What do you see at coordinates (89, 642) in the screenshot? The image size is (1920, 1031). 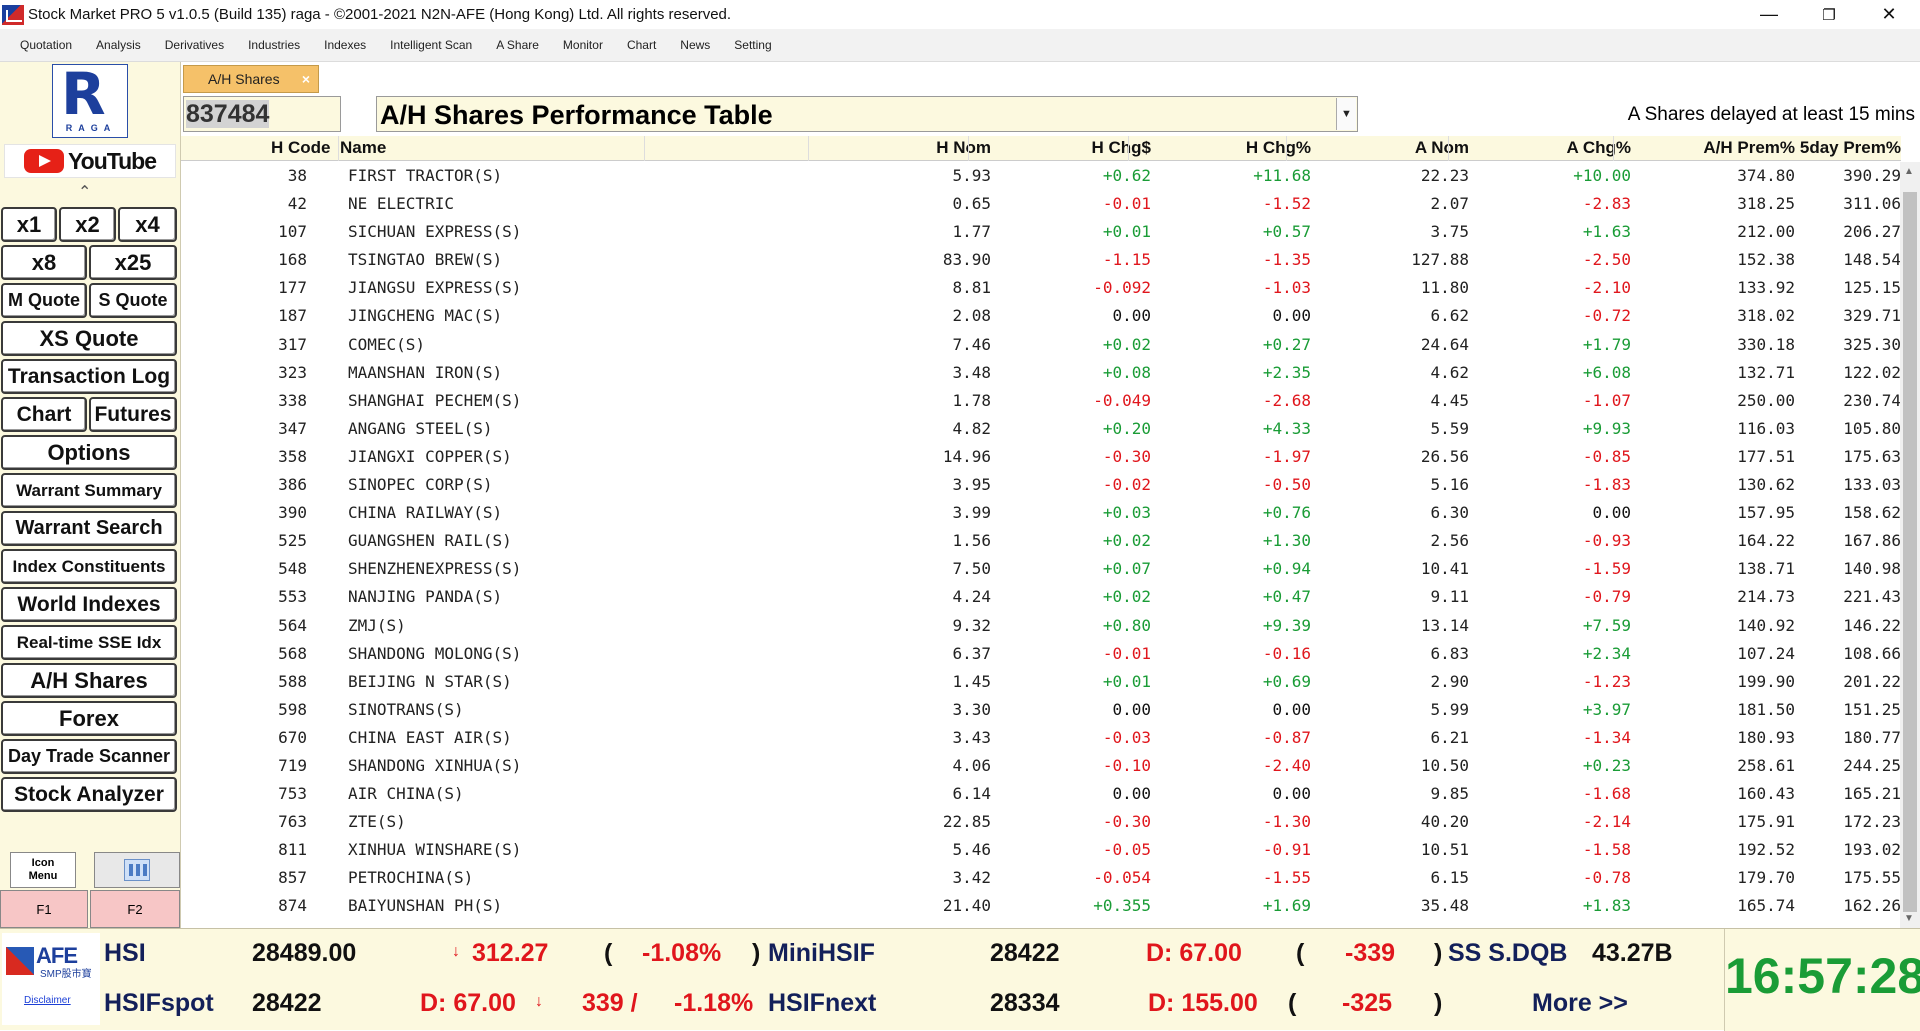 I see `realtime-sse-idx-button: Real-time SSE Idx` at bounding box center [89, 642].